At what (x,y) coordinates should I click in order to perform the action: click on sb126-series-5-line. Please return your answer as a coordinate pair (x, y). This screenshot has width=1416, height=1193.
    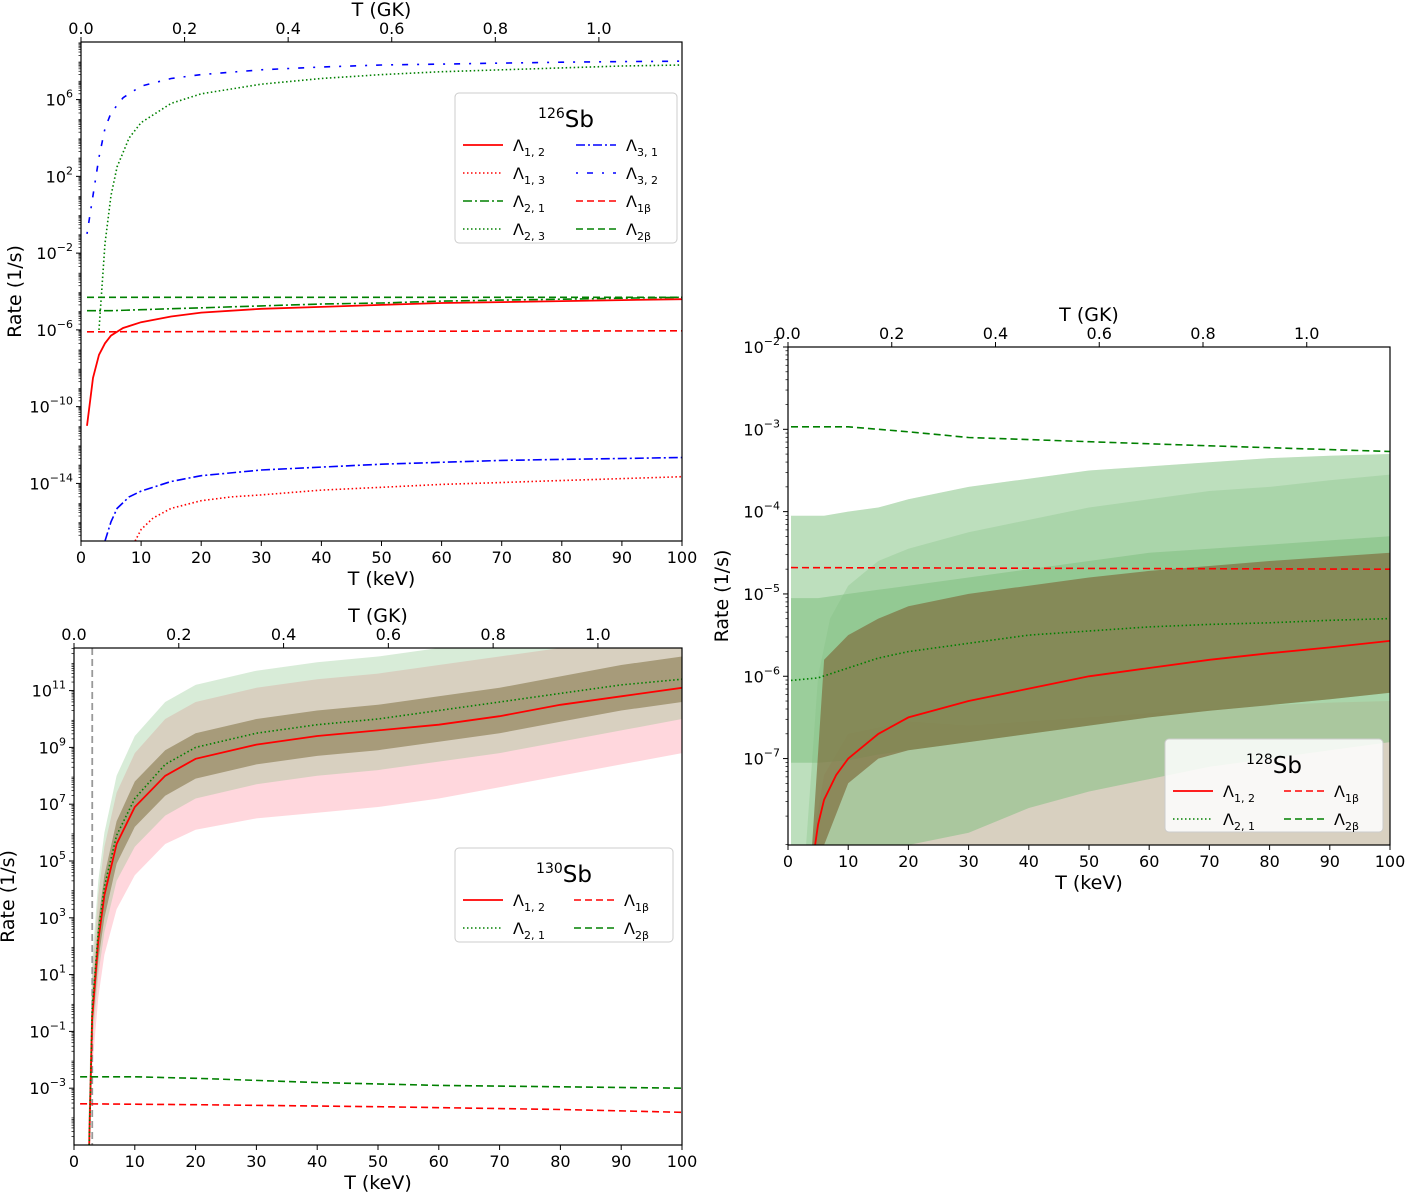
    Looking at the image, I should click on (393, 498).